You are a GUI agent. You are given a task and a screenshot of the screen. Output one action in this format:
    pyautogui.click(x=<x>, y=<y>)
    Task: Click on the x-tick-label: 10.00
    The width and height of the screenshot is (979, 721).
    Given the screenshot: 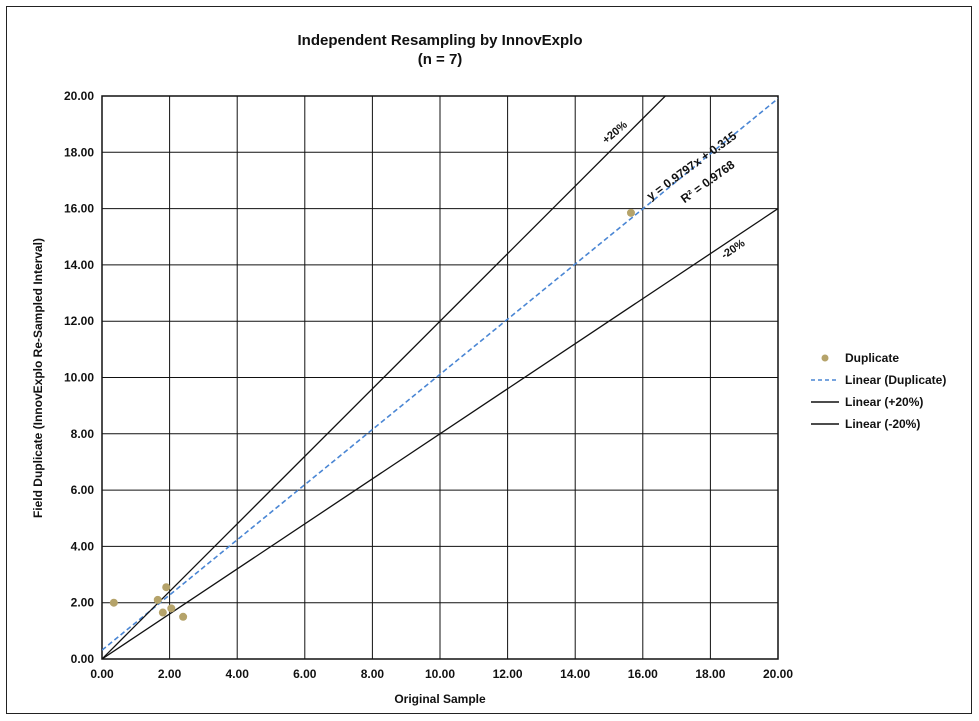 What is the action you would take?
    pyautogui.click(x=440, y=674)
    